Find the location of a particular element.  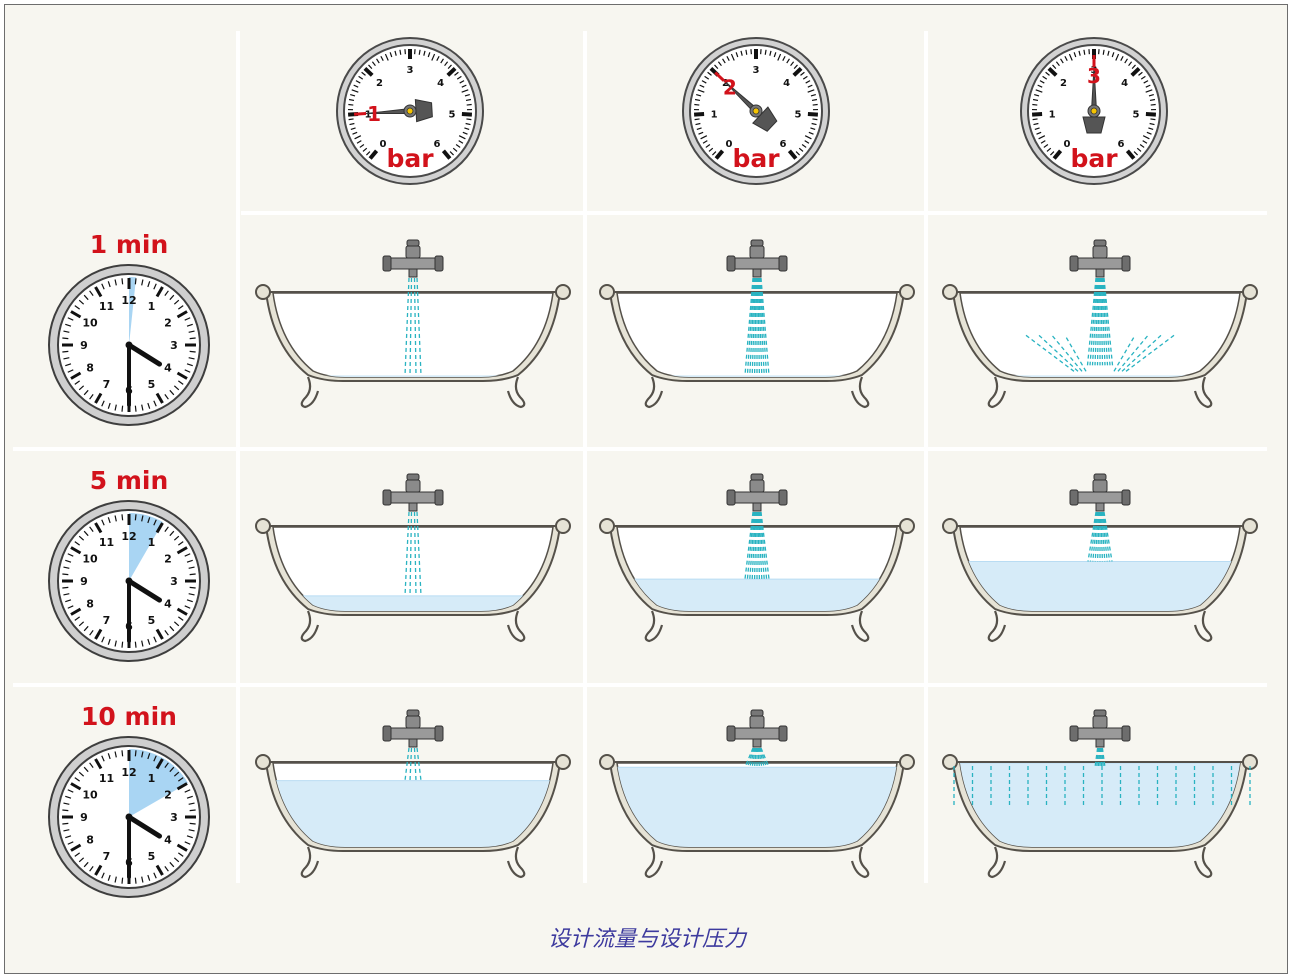

pressure-gauge: 01234563bar is located at coordinates (1094, 111).